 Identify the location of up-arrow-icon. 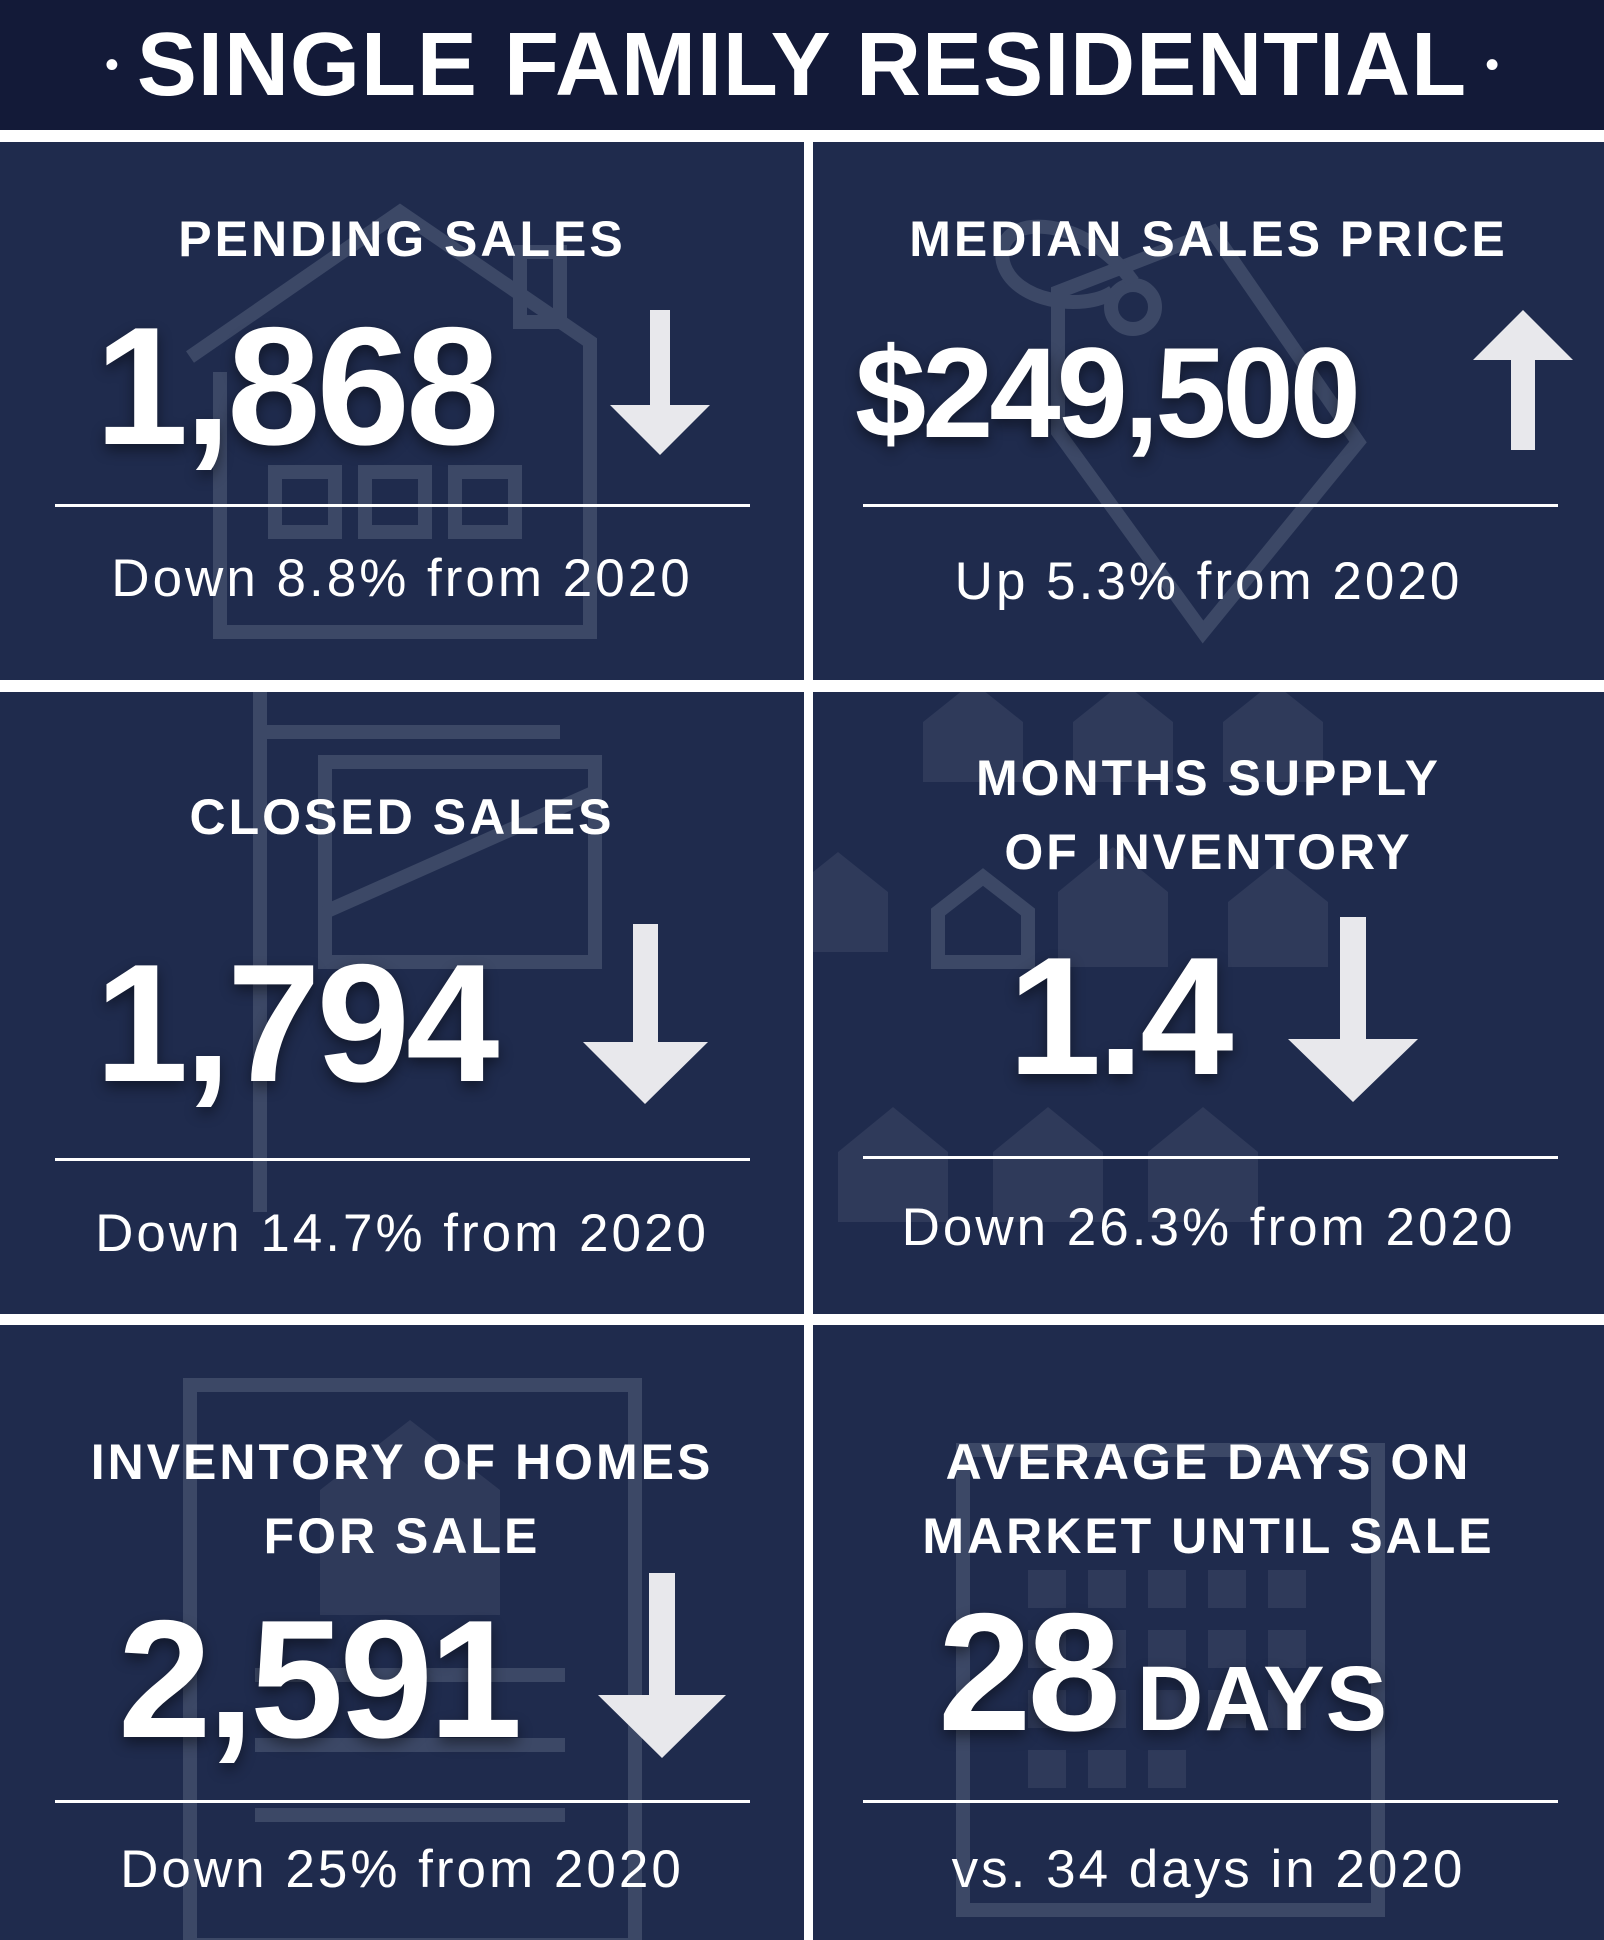
(1523, 380).